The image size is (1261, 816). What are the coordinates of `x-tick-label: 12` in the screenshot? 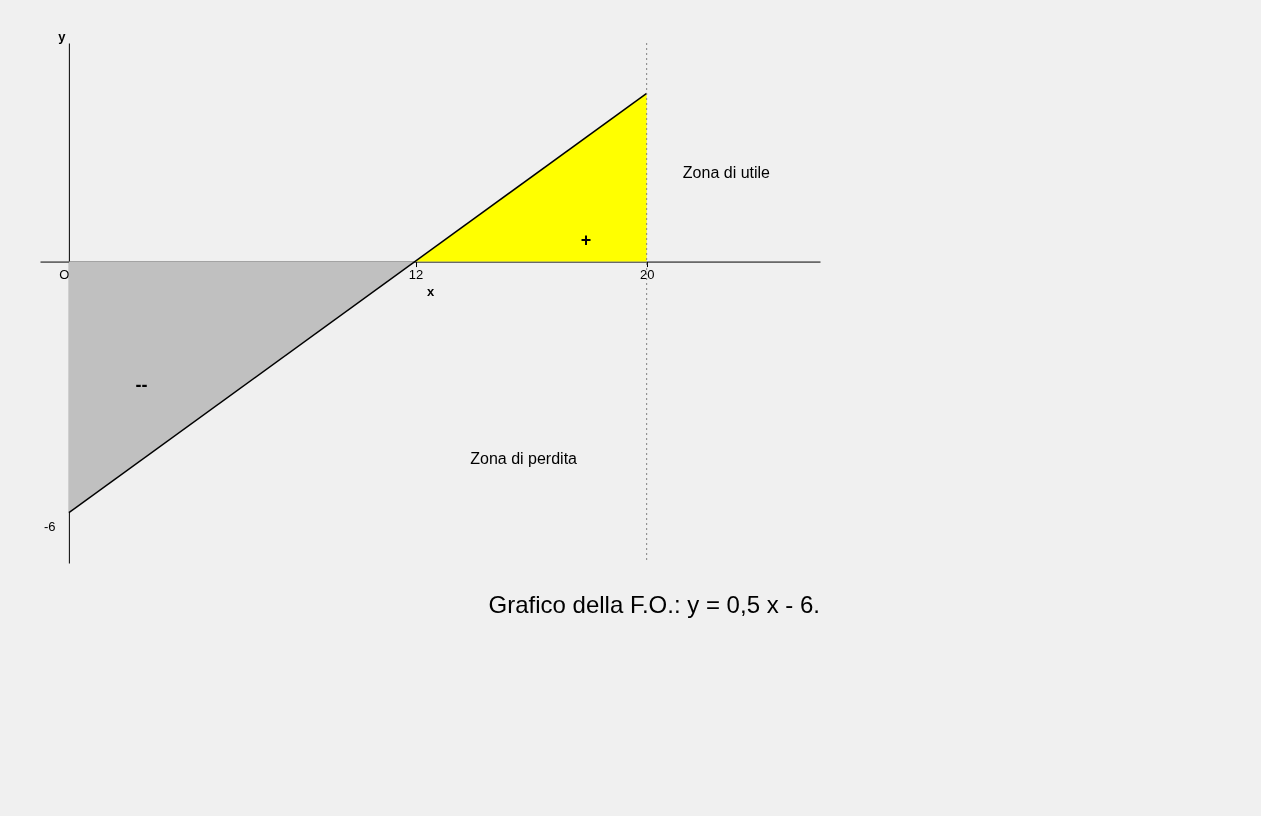 It's located at (416, 275).